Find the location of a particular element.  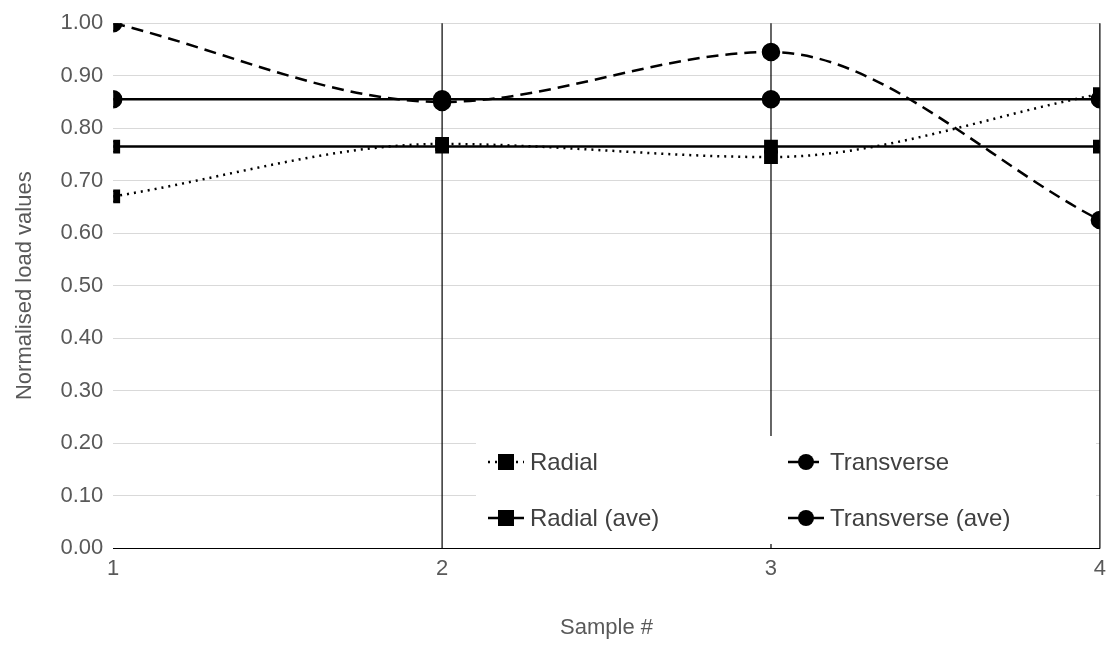

y-tick-label: 0.50 is located at coordinates (82, 284).